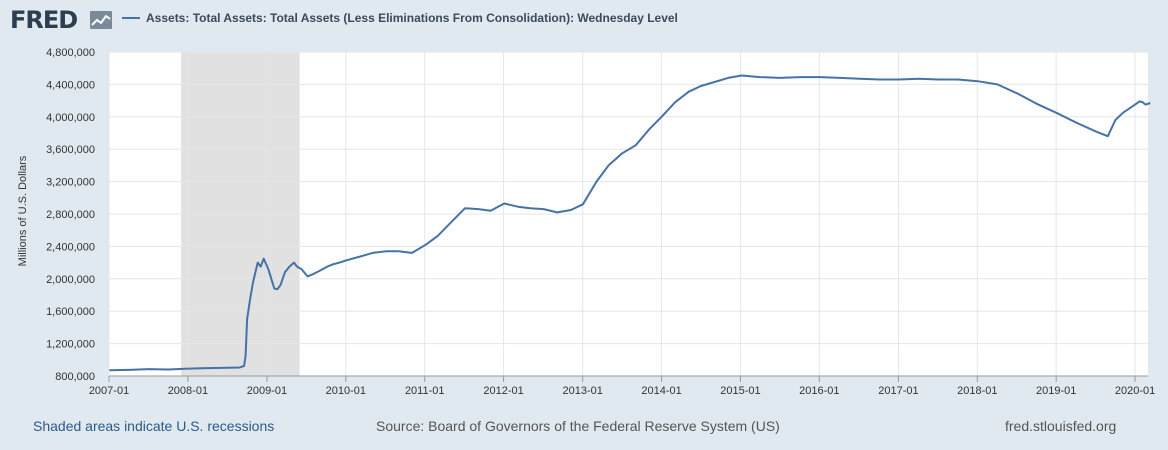 Image resolution: width=1168 pixels, height=450 pixels. Describe the element at coordinates (75, 377) in the screenshot. I see `y-tick-label: 800,000` at that location.